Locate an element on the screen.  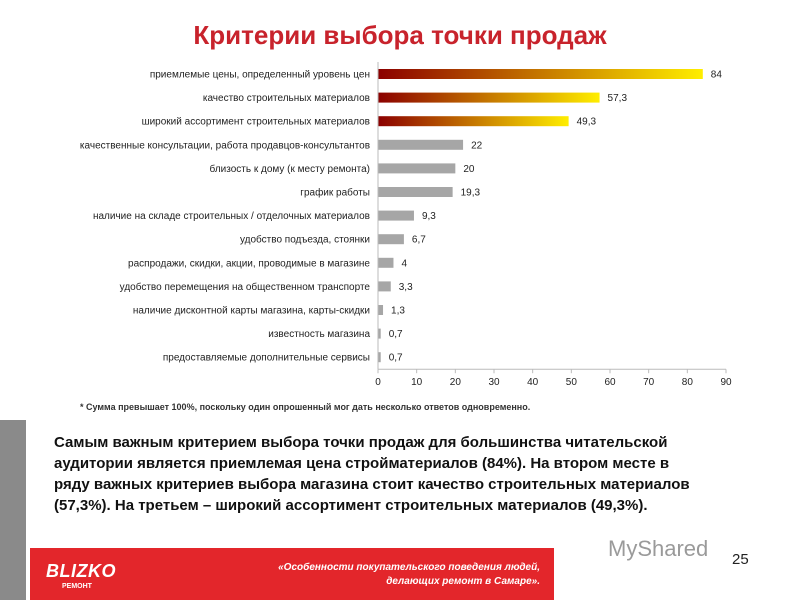
value-label: 57,3 is located at coordinates (618, 98).